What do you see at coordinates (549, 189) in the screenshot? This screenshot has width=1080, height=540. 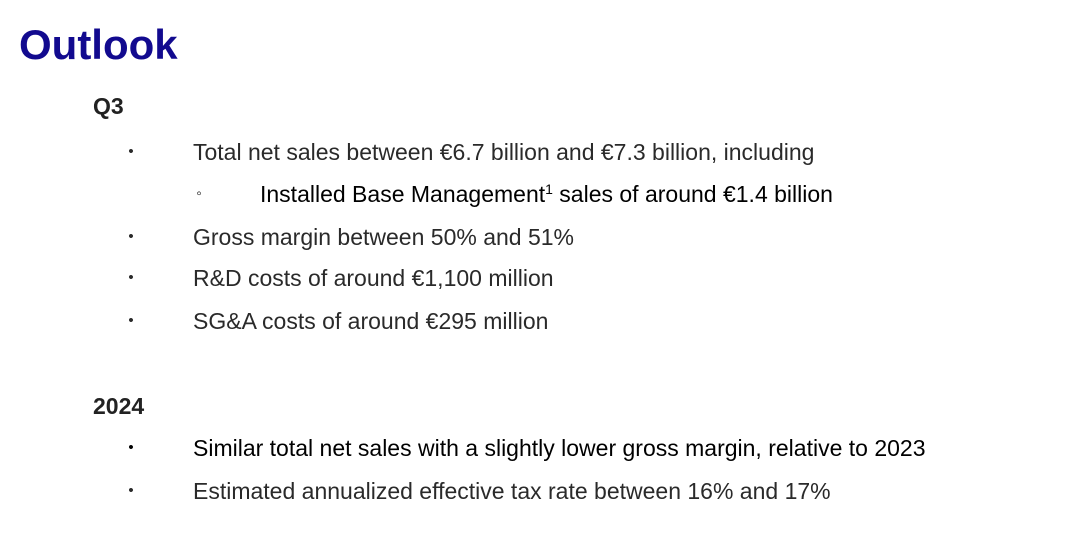 I see `footnote-marker: 1` at bounding box center [549, 189].